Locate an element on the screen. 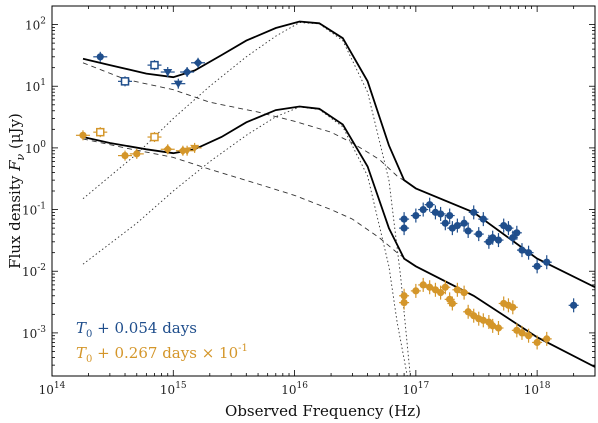 The image size is (598, 423). x-tick-label: 1018 is located at coordinates (537, 389).